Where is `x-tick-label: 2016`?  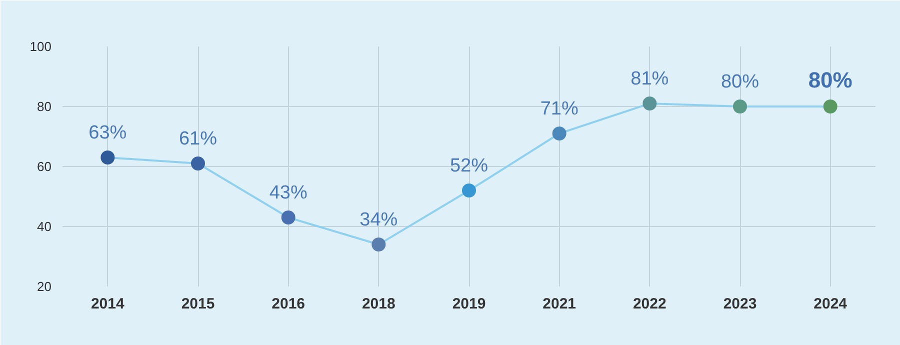 x-tick-label: 2016 is located at coordinates (289, 304).